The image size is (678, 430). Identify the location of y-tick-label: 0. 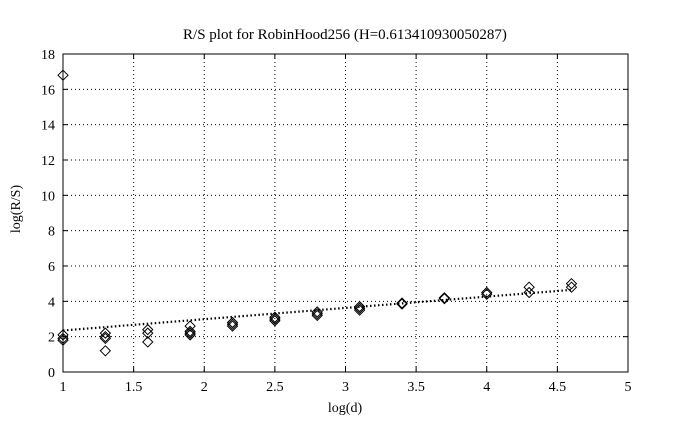
(51, 373).